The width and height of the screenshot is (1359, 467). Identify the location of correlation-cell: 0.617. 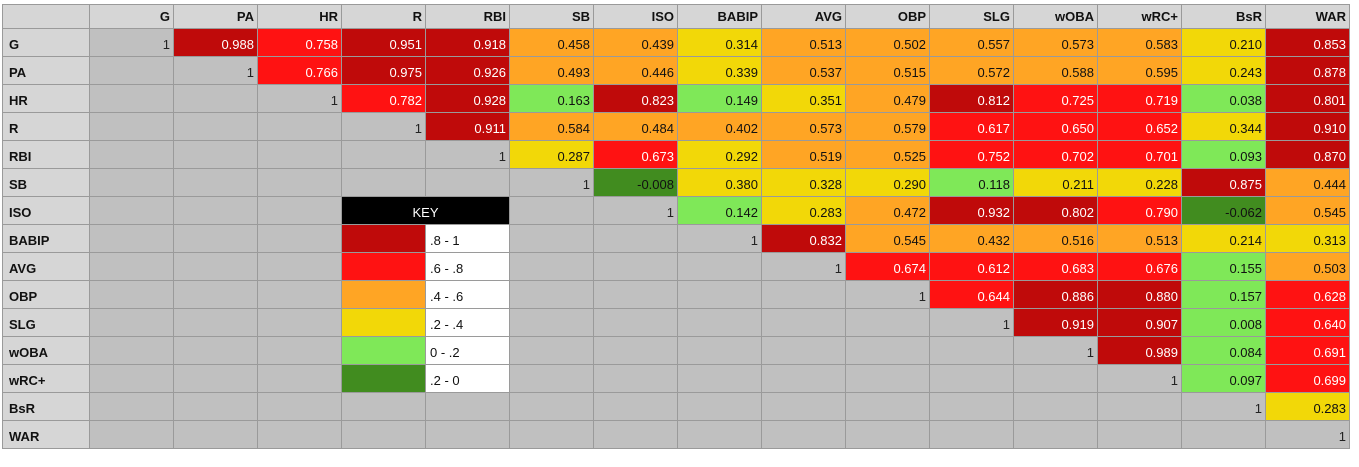
(972, 127).